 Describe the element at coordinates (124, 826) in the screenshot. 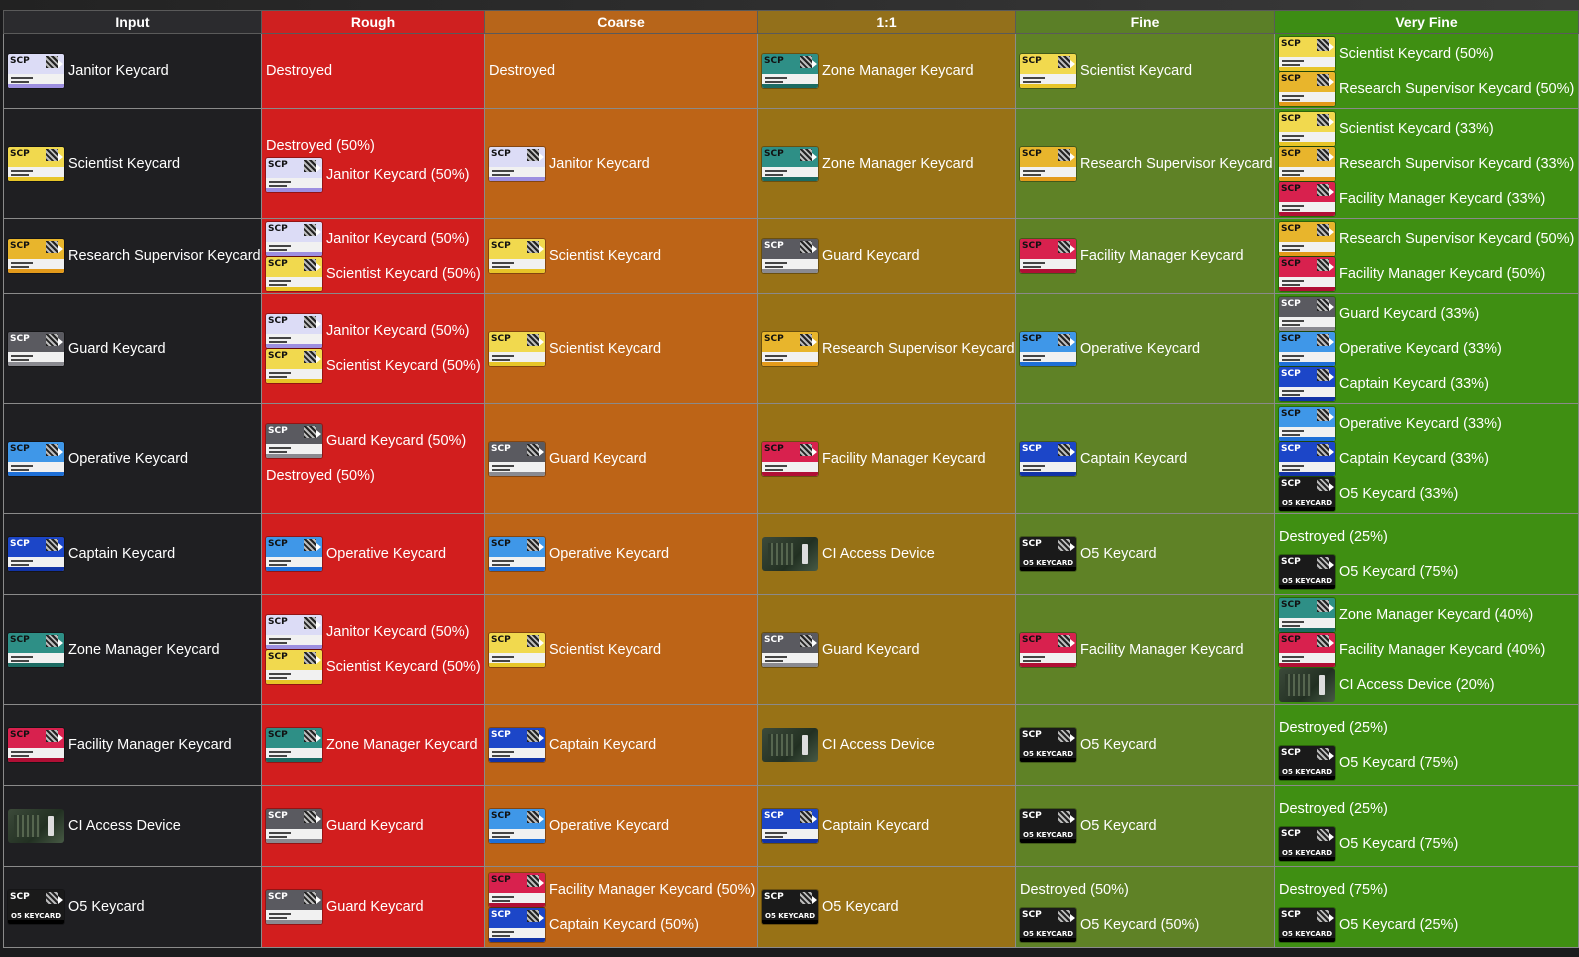

I see `result-label: CI Access Device` at that location.